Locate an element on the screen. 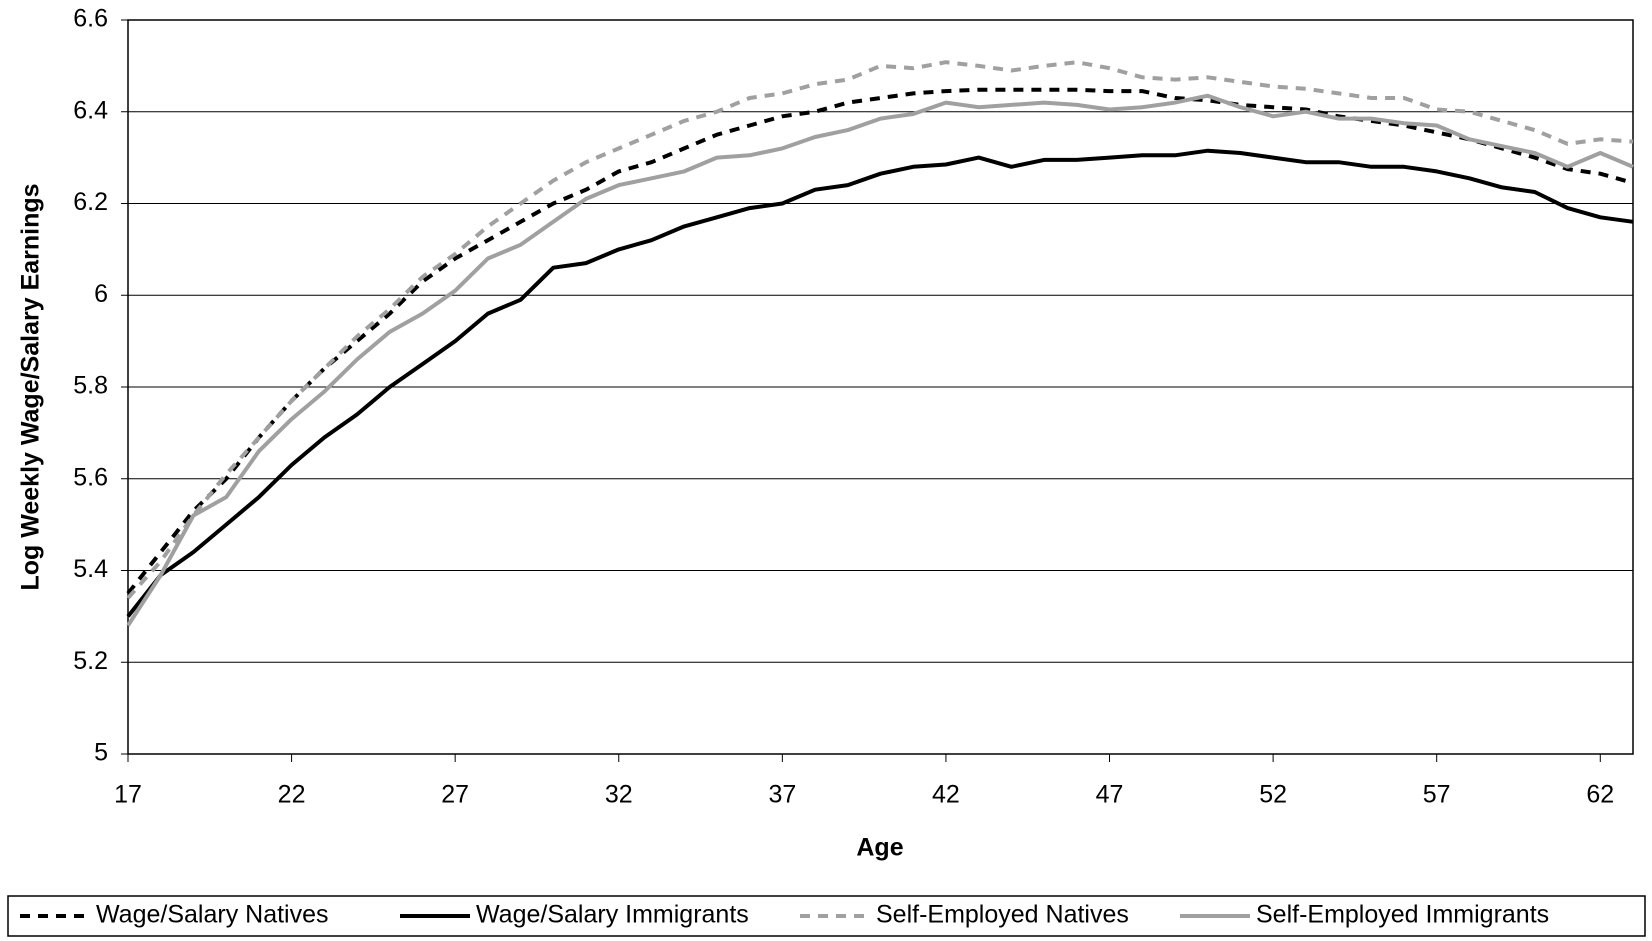 The height and width of the screenshot is (941, 1652). x-tick-label: 27 is located at coordinates (455, 795).